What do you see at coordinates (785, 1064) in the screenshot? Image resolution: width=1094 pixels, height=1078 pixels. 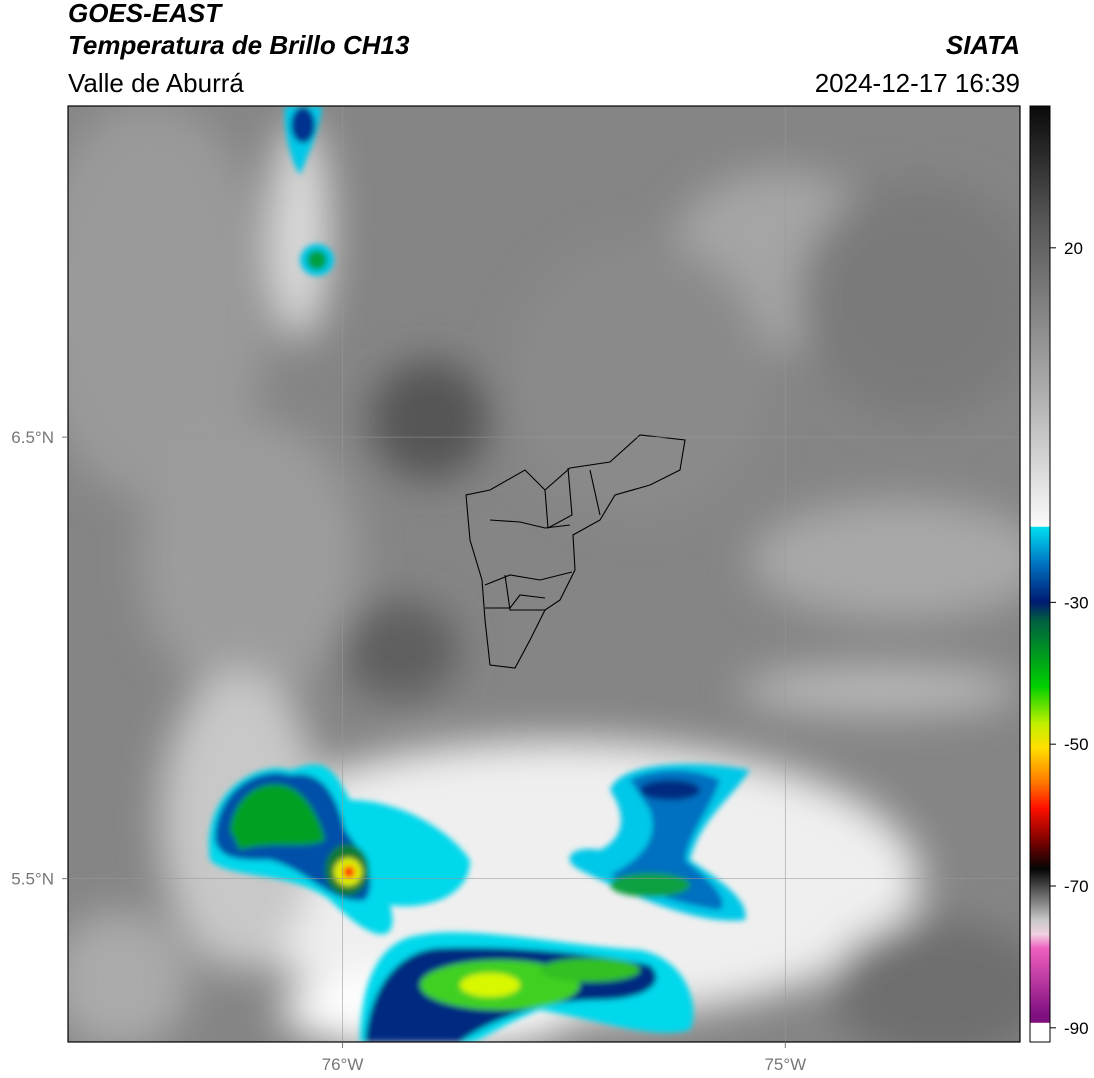 I see `x-tick-label: 75°W` at bounding box center [785, 1064].